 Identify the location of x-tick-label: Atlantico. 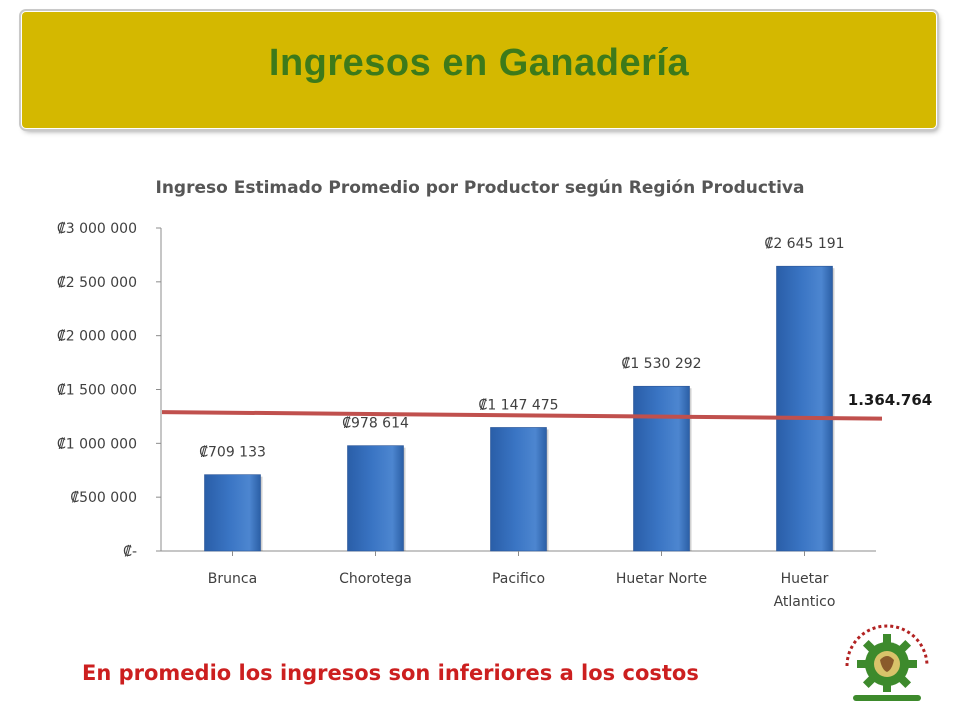
(805, 602).